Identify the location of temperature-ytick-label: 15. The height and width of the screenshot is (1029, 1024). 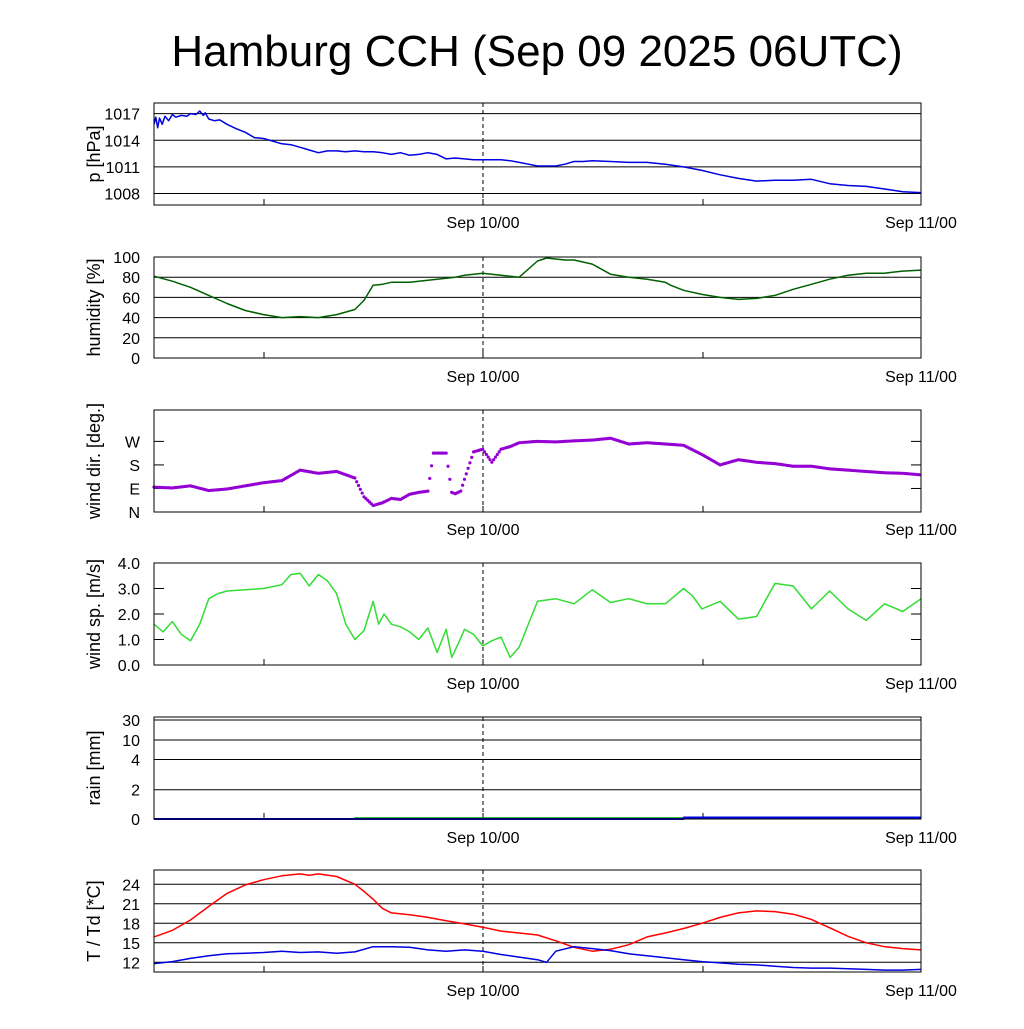
(131, 944).